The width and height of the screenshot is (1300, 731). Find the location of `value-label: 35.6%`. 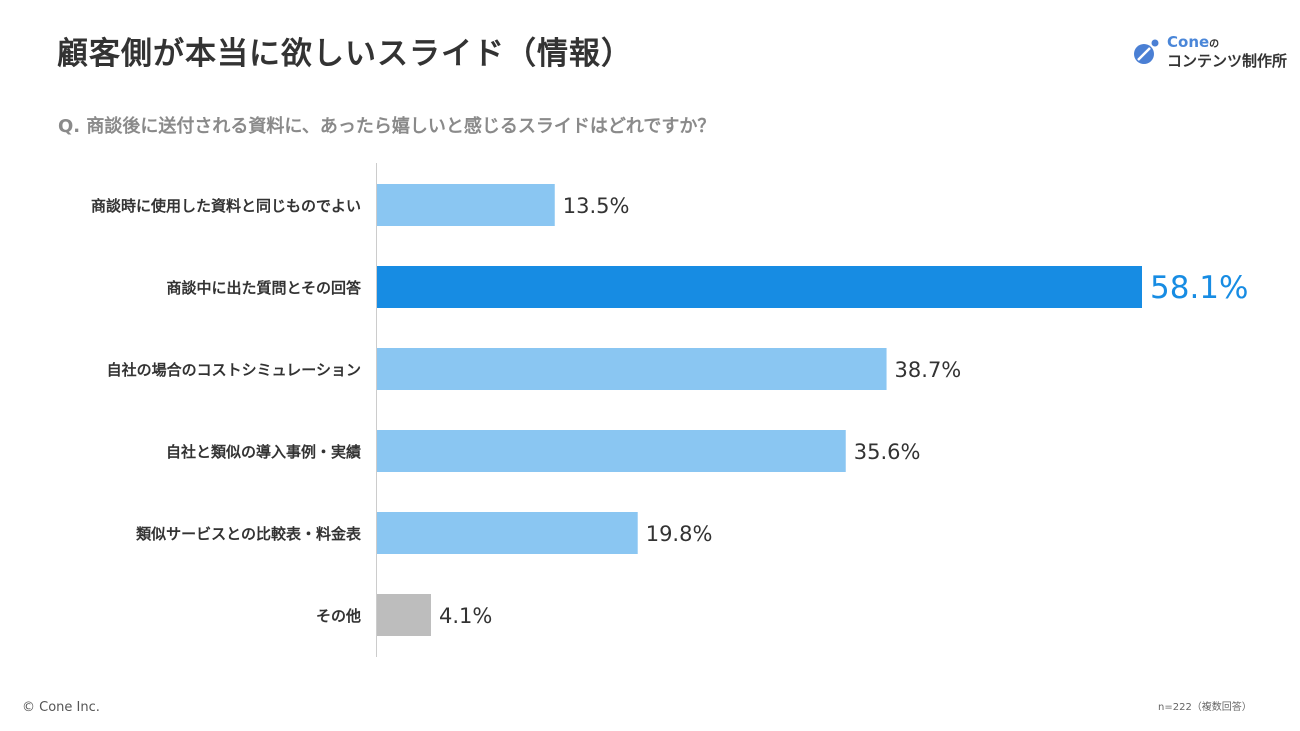

value-label: 35.6% is located at coordinates (887, 452).